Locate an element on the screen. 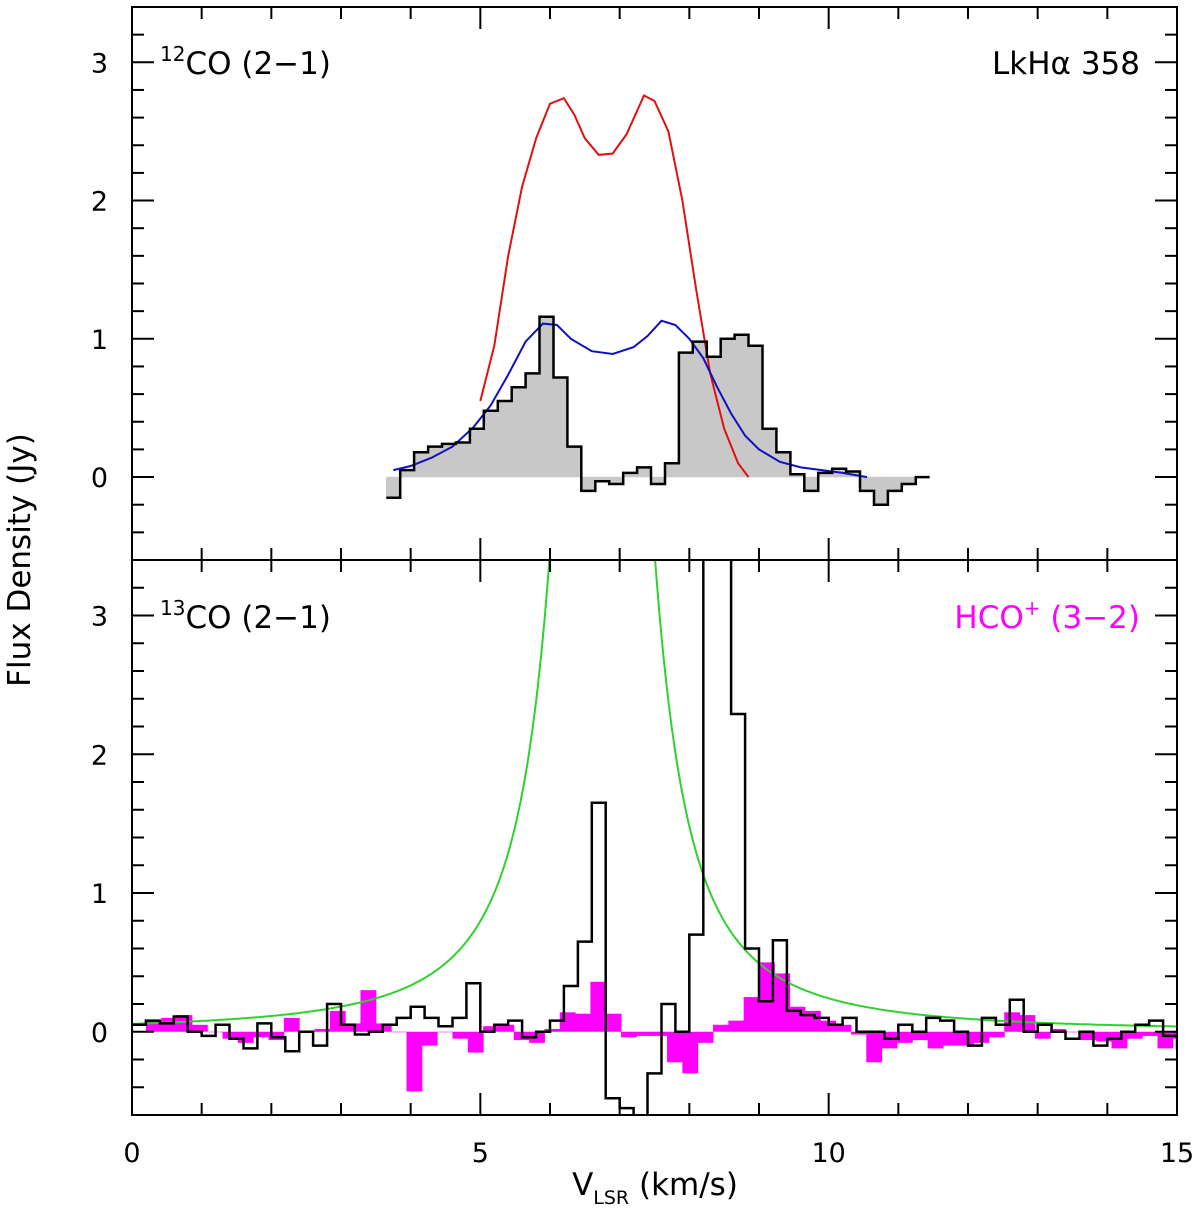 The image size is (1200, 1212). top-observed-fill is located at coordinates (651, 410).